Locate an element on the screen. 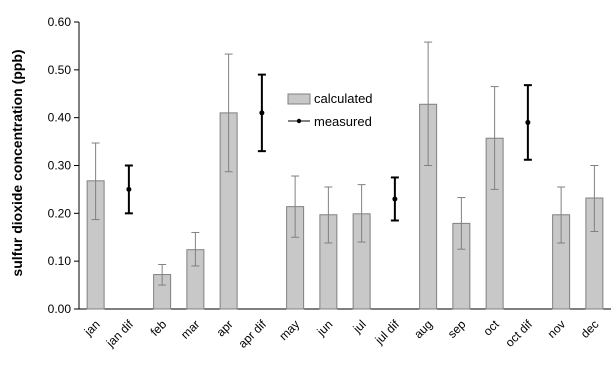 The image size is (614, 370). x-tick-label: jul is located at coordinates (359, 326).